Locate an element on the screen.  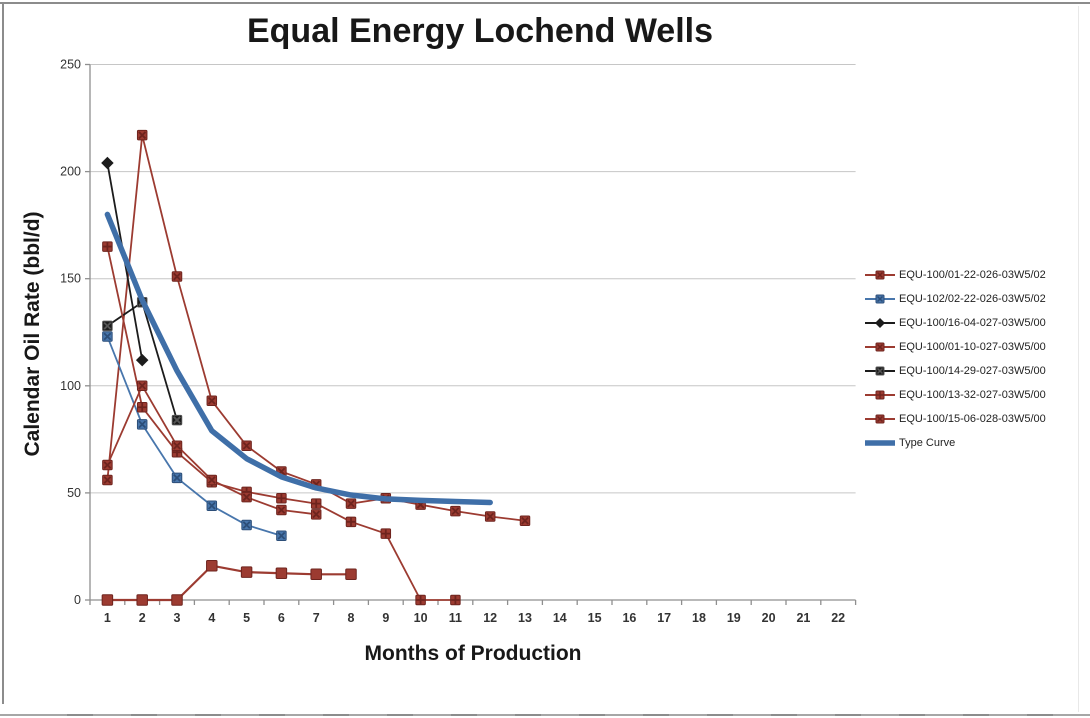
legend-item: EQU-102/02-22-026-03W5/02 is located at coordinates (970, 299).